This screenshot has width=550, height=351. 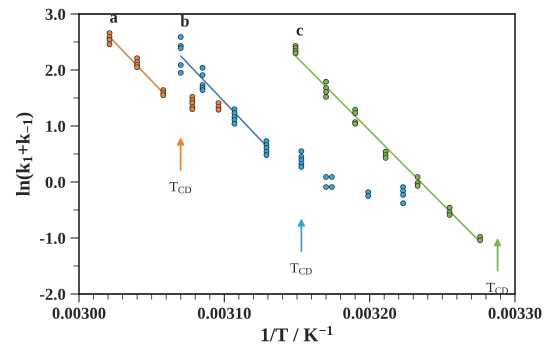 I want to click on x-tick-label: 0.00300, so click(x=79, y=313).